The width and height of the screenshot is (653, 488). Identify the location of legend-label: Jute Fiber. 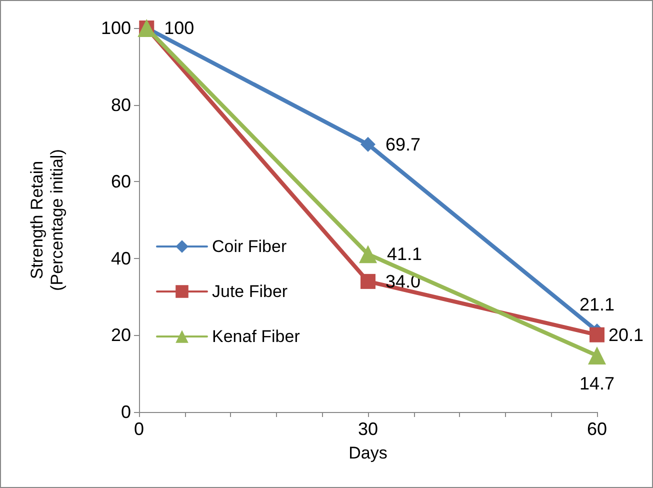
(250, 291).